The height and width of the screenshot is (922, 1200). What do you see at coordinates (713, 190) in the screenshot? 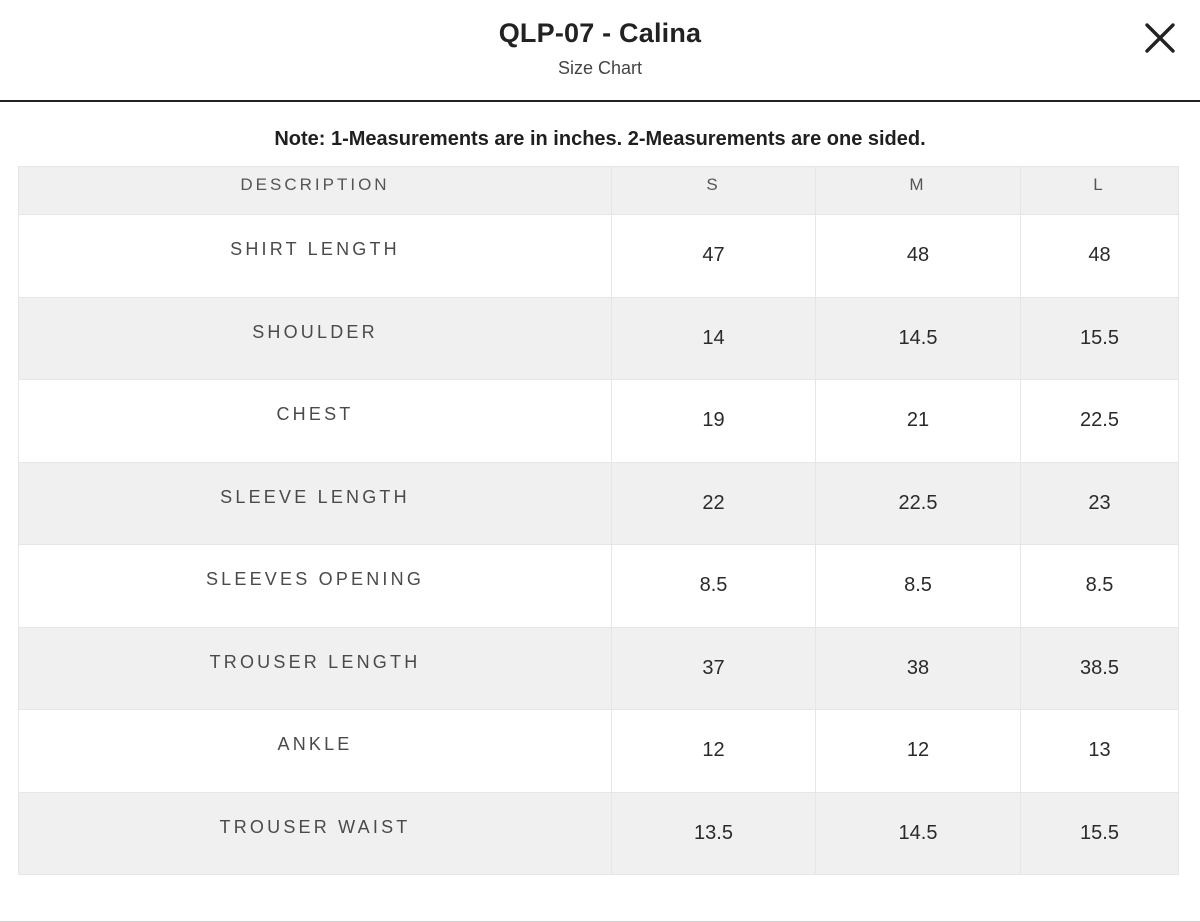
I see `column-header-s: S` at bounding box center [713, 190].